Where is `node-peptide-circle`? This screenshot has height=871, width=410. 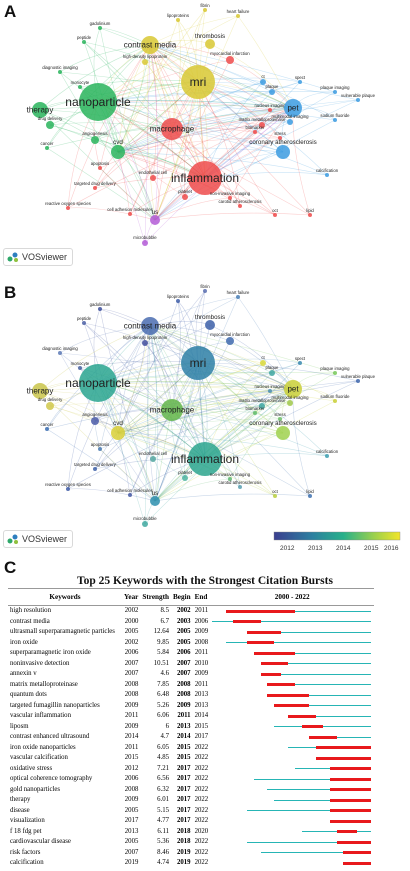 node-peptide-circle is located at coordinates (84, 323).